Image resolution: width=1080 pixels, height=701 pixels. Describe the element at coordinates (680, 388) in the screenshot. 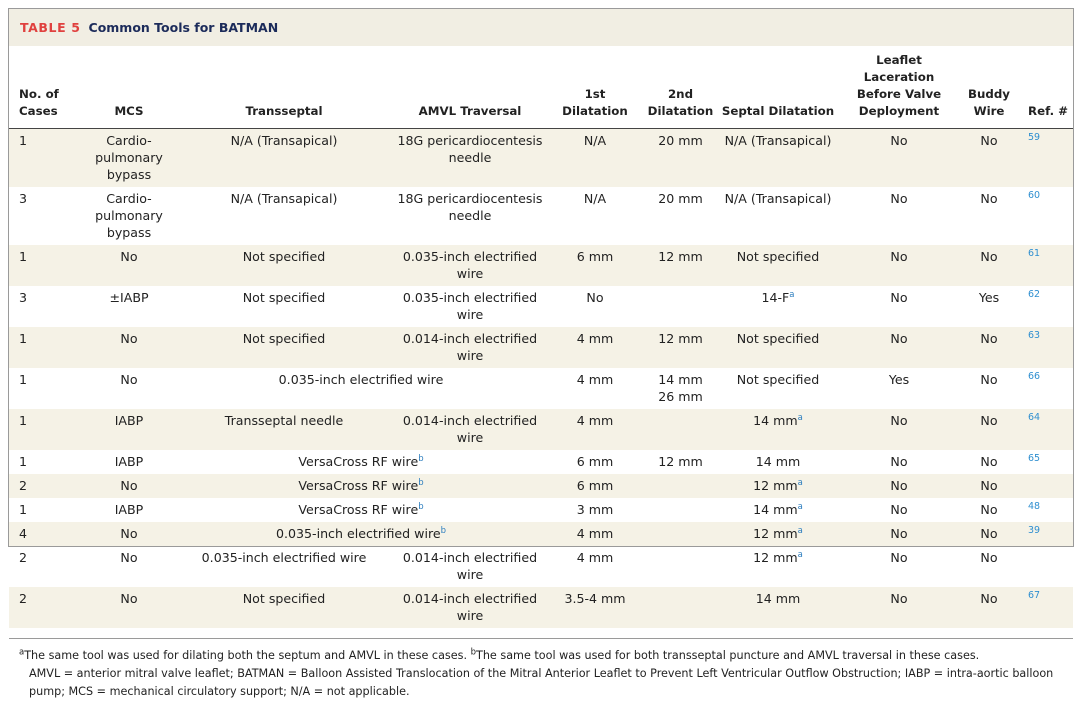

I see `table-cell: 14 mm 26 mm` at that location.